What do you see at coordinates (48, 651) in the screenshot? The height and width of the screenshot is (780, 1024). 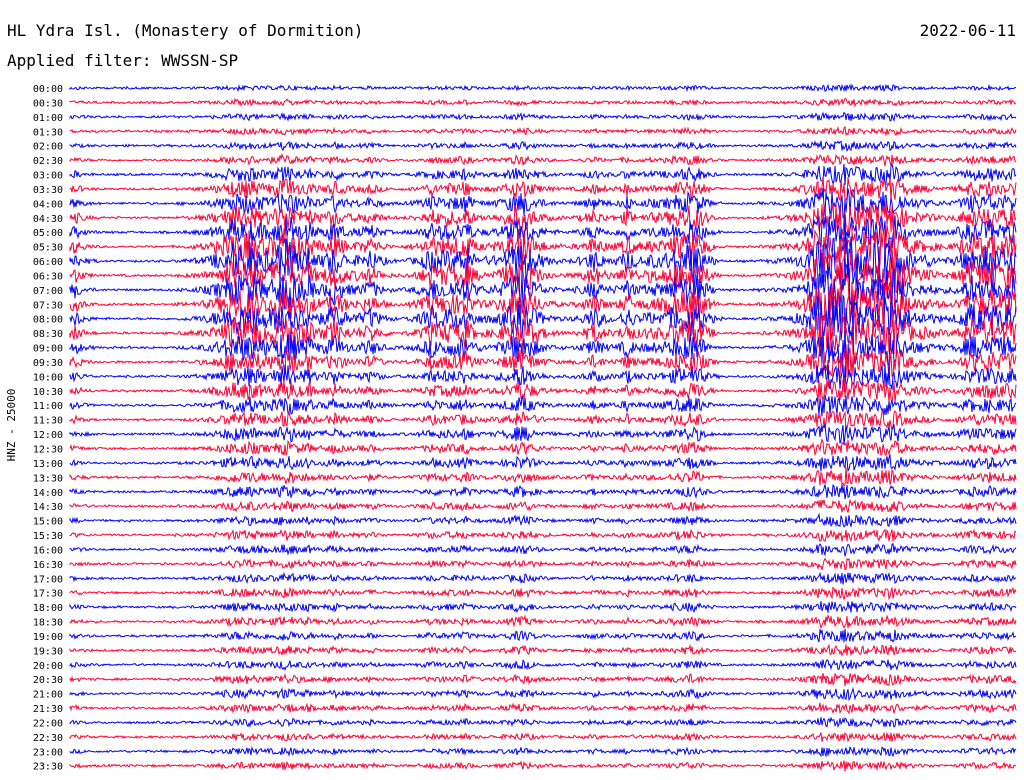 I see `row-label: 19:30` at bounding box center [48, 651].